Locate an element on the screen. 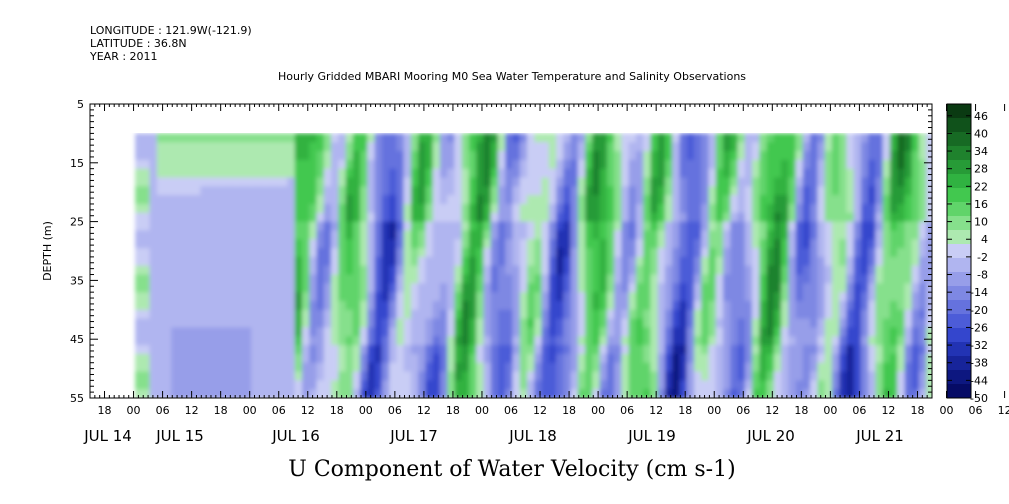 The image size is (1009, 504). x-date-label: JUL 18 is located at coordinates (532, 436).